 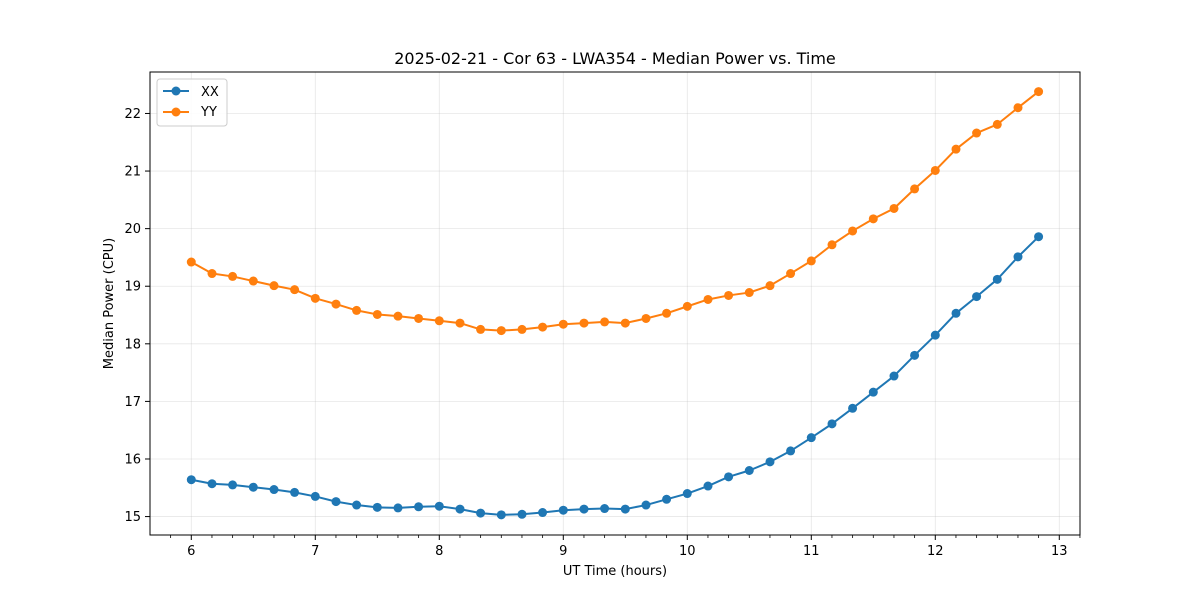 I want to click on y-tick-label: 21, so click(x=132, y=172).